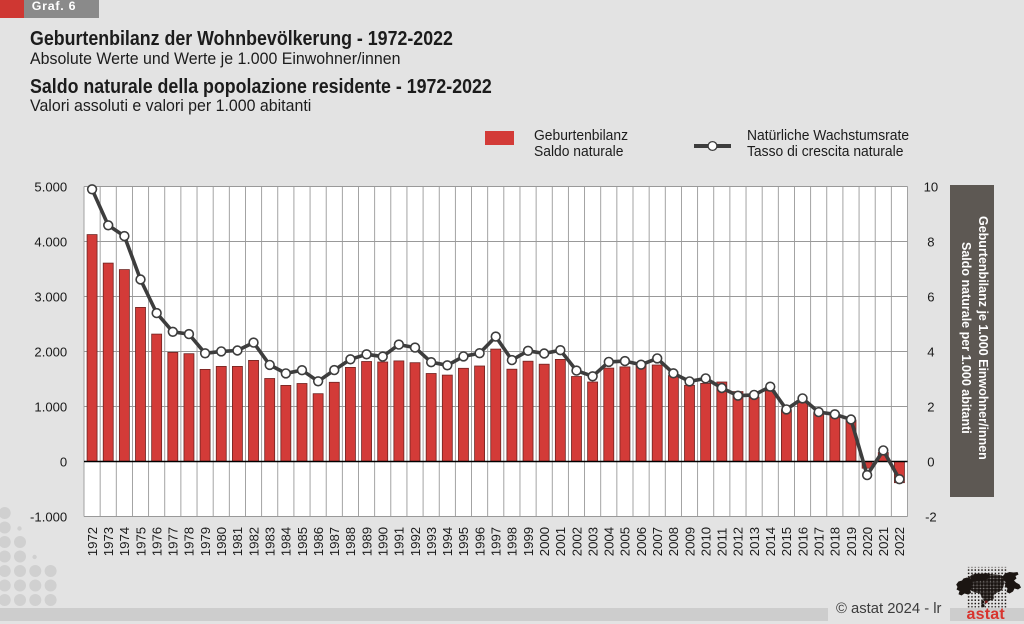 Image resolution: width=1024 pixels, height=624 pixels. I want to click on svg-text: -2, so click(931, 517).